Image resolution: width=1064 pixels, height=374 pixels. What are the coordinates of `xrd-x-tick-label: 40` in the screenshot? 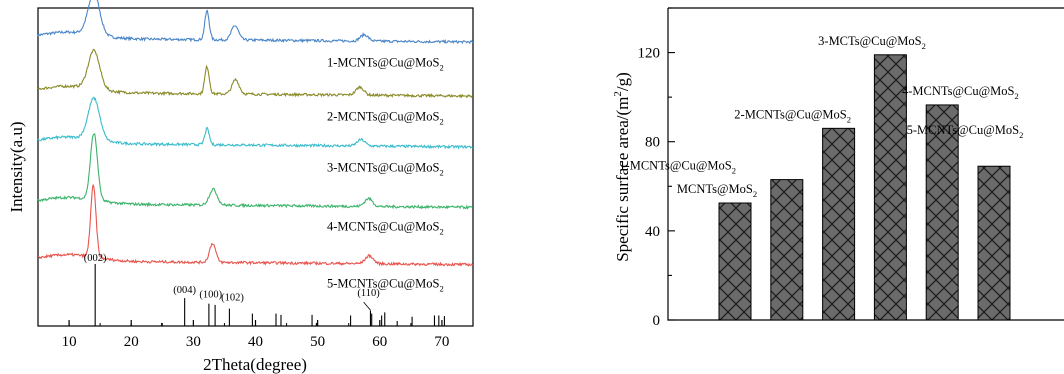 It's located at (255, 342).